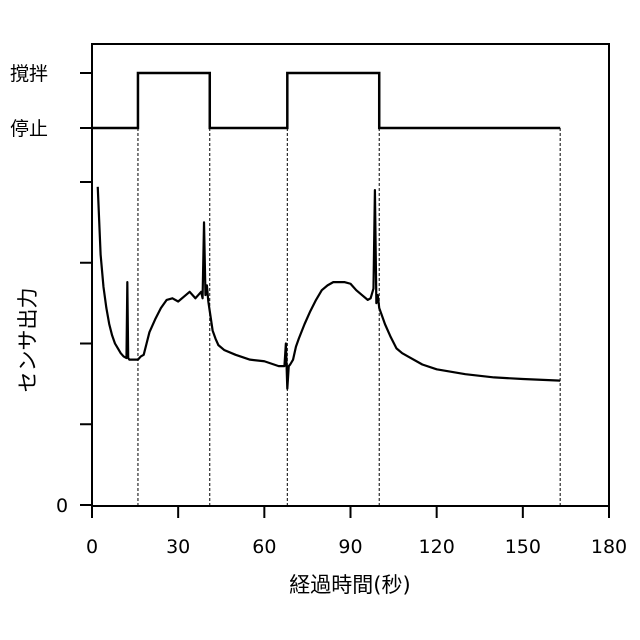 This screenshot has width=640, height=640. I want to click on state-label-stir: 撹拌, so click(29, 74).